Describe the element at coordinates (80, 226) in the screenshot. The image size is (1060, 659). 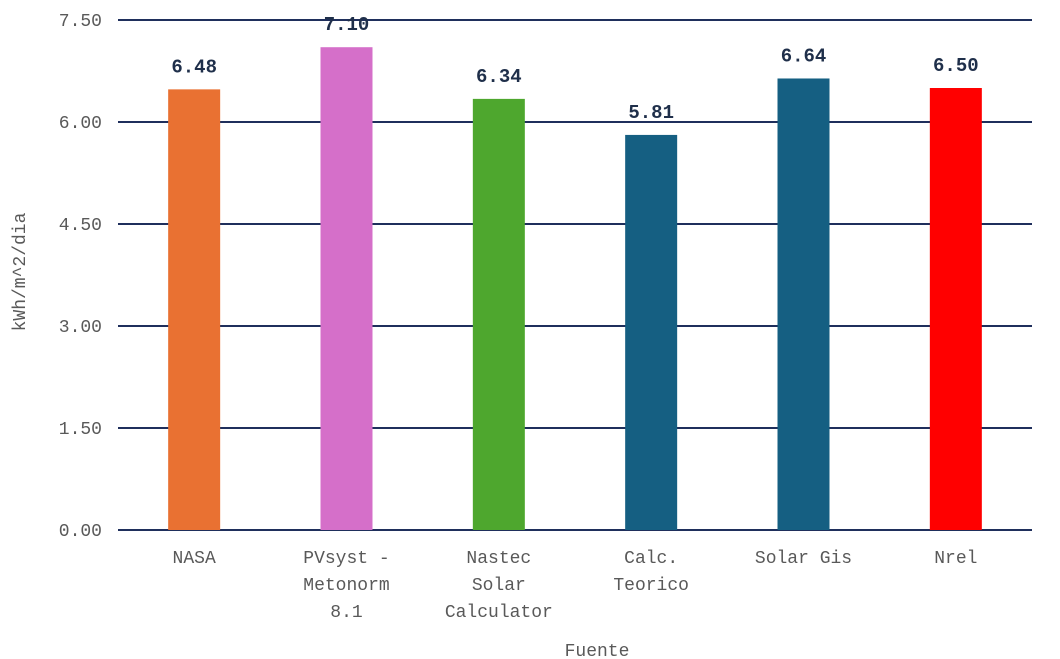
I see `y-tick-label: 4.50` at that location.